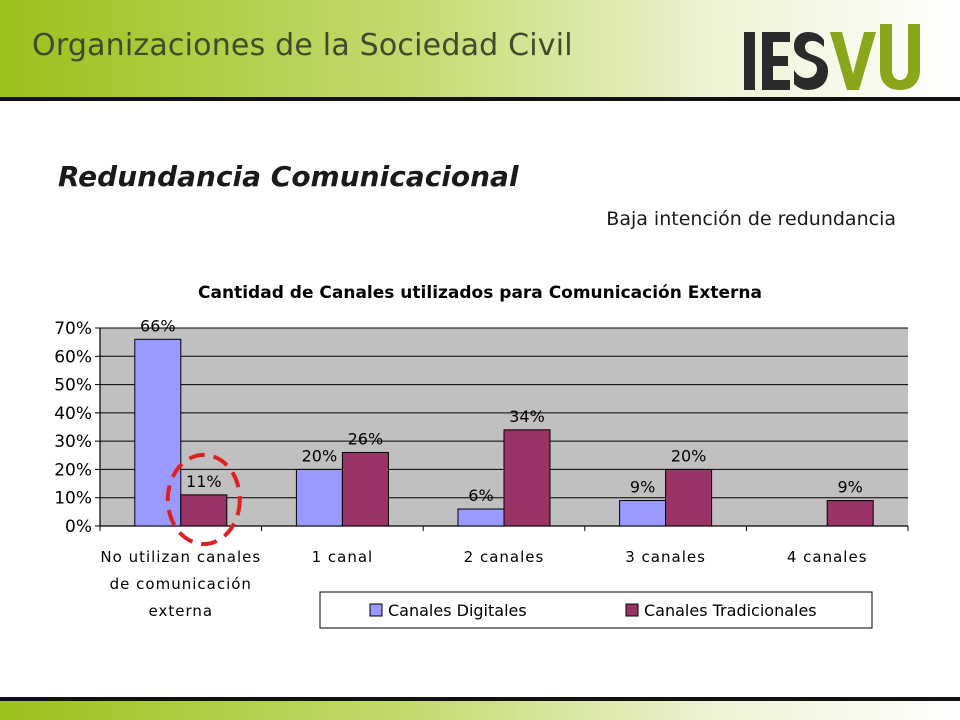  Describe the element at coordinates (181, 584) in the screenshot. I see `category-label: de comunicación` at that location.